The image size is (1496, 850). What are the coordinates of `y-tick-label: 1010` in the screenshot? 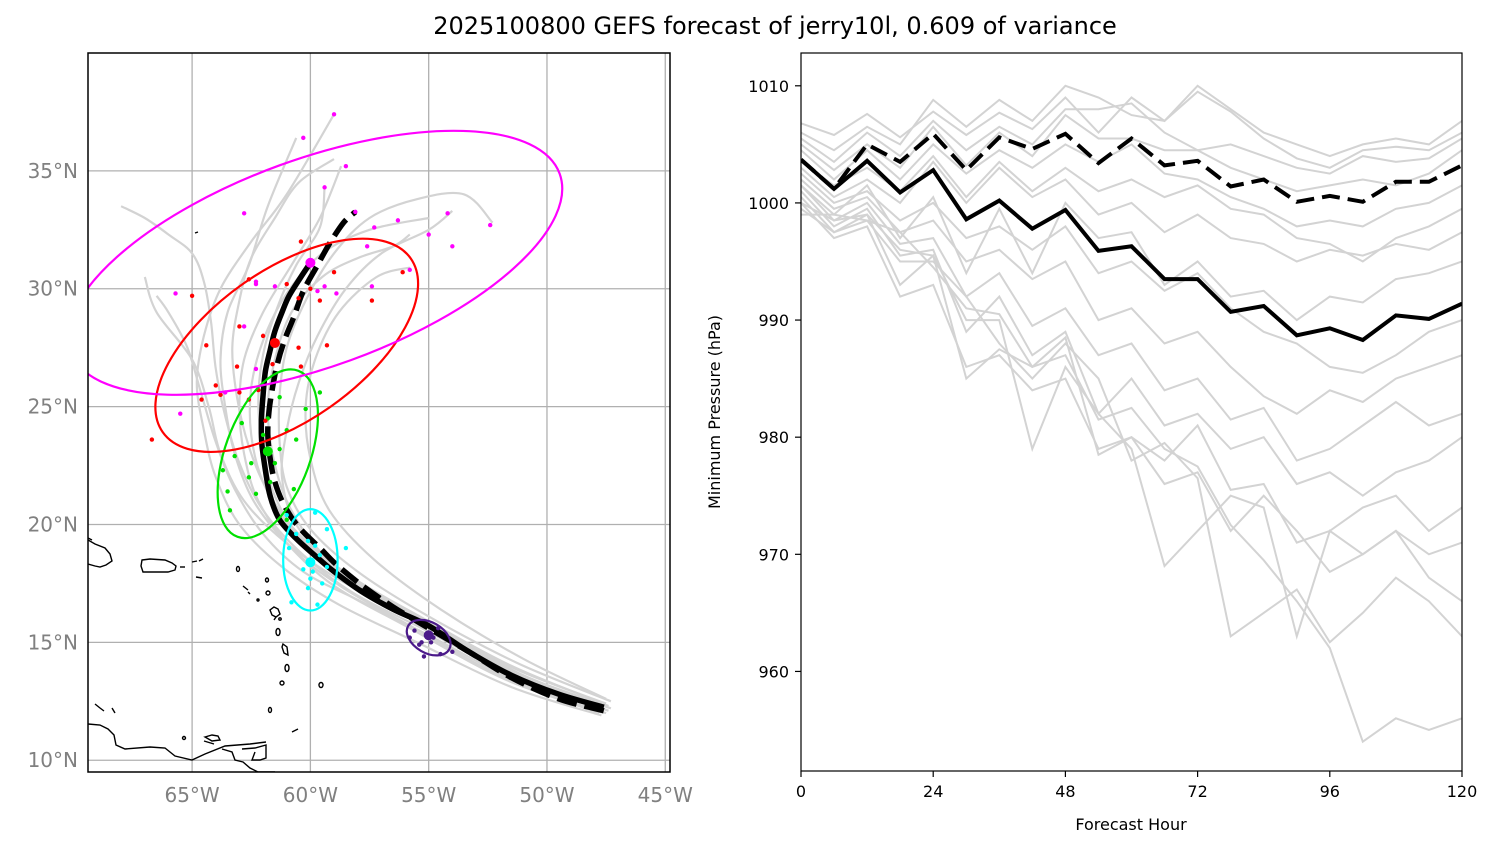 It's located at (768, 86).